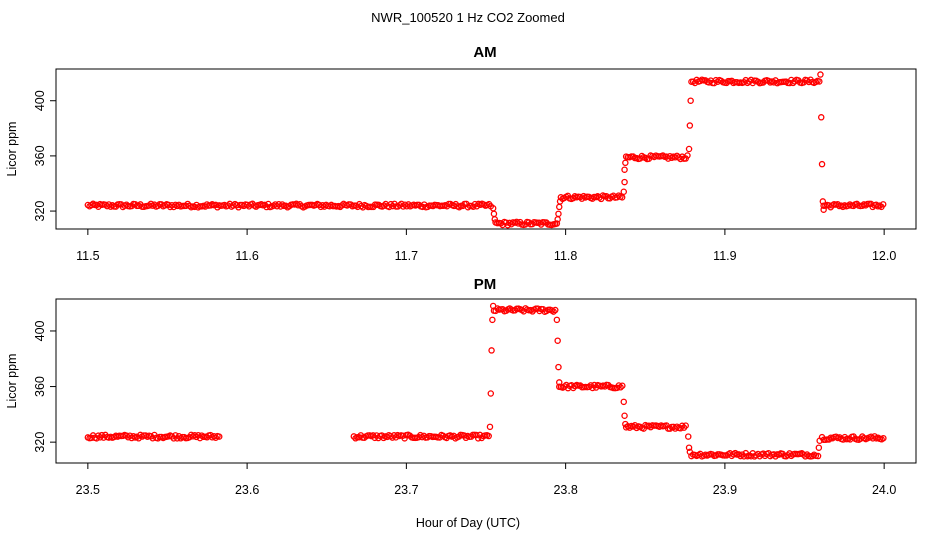 The width and height of the screenshot is (936, 540). I want to click on x-tick-label: 11.5, so click(87, 256).